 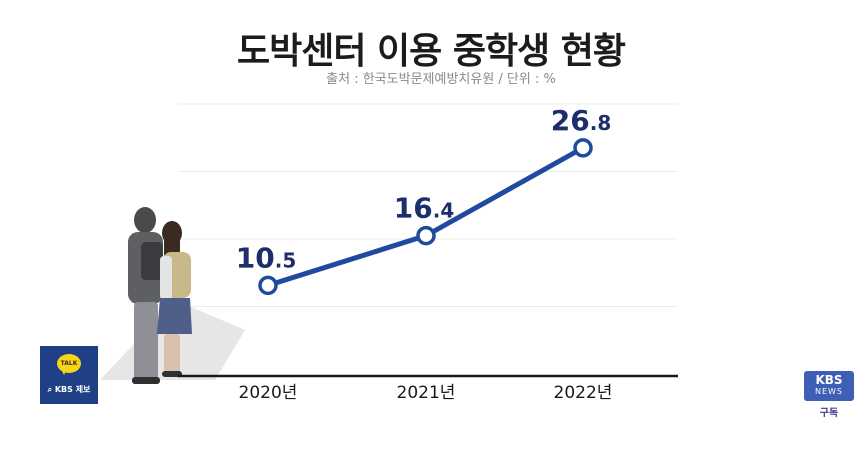 I want to click on data-label: 16.4, so click(x=424, y=208).